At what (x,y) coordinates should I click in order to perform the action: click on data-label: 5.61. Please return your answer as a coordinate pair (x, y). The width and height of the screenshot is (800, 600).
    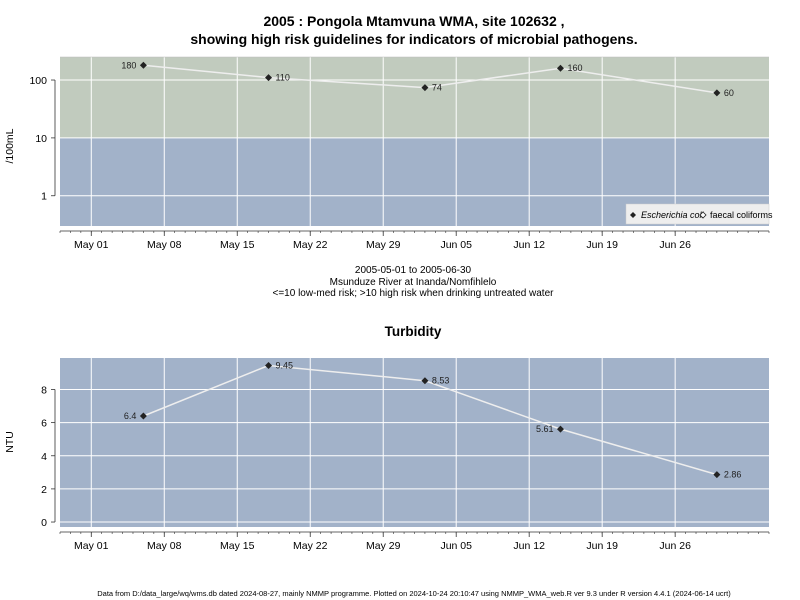
    Looking at the image, I should click on (545, 429).